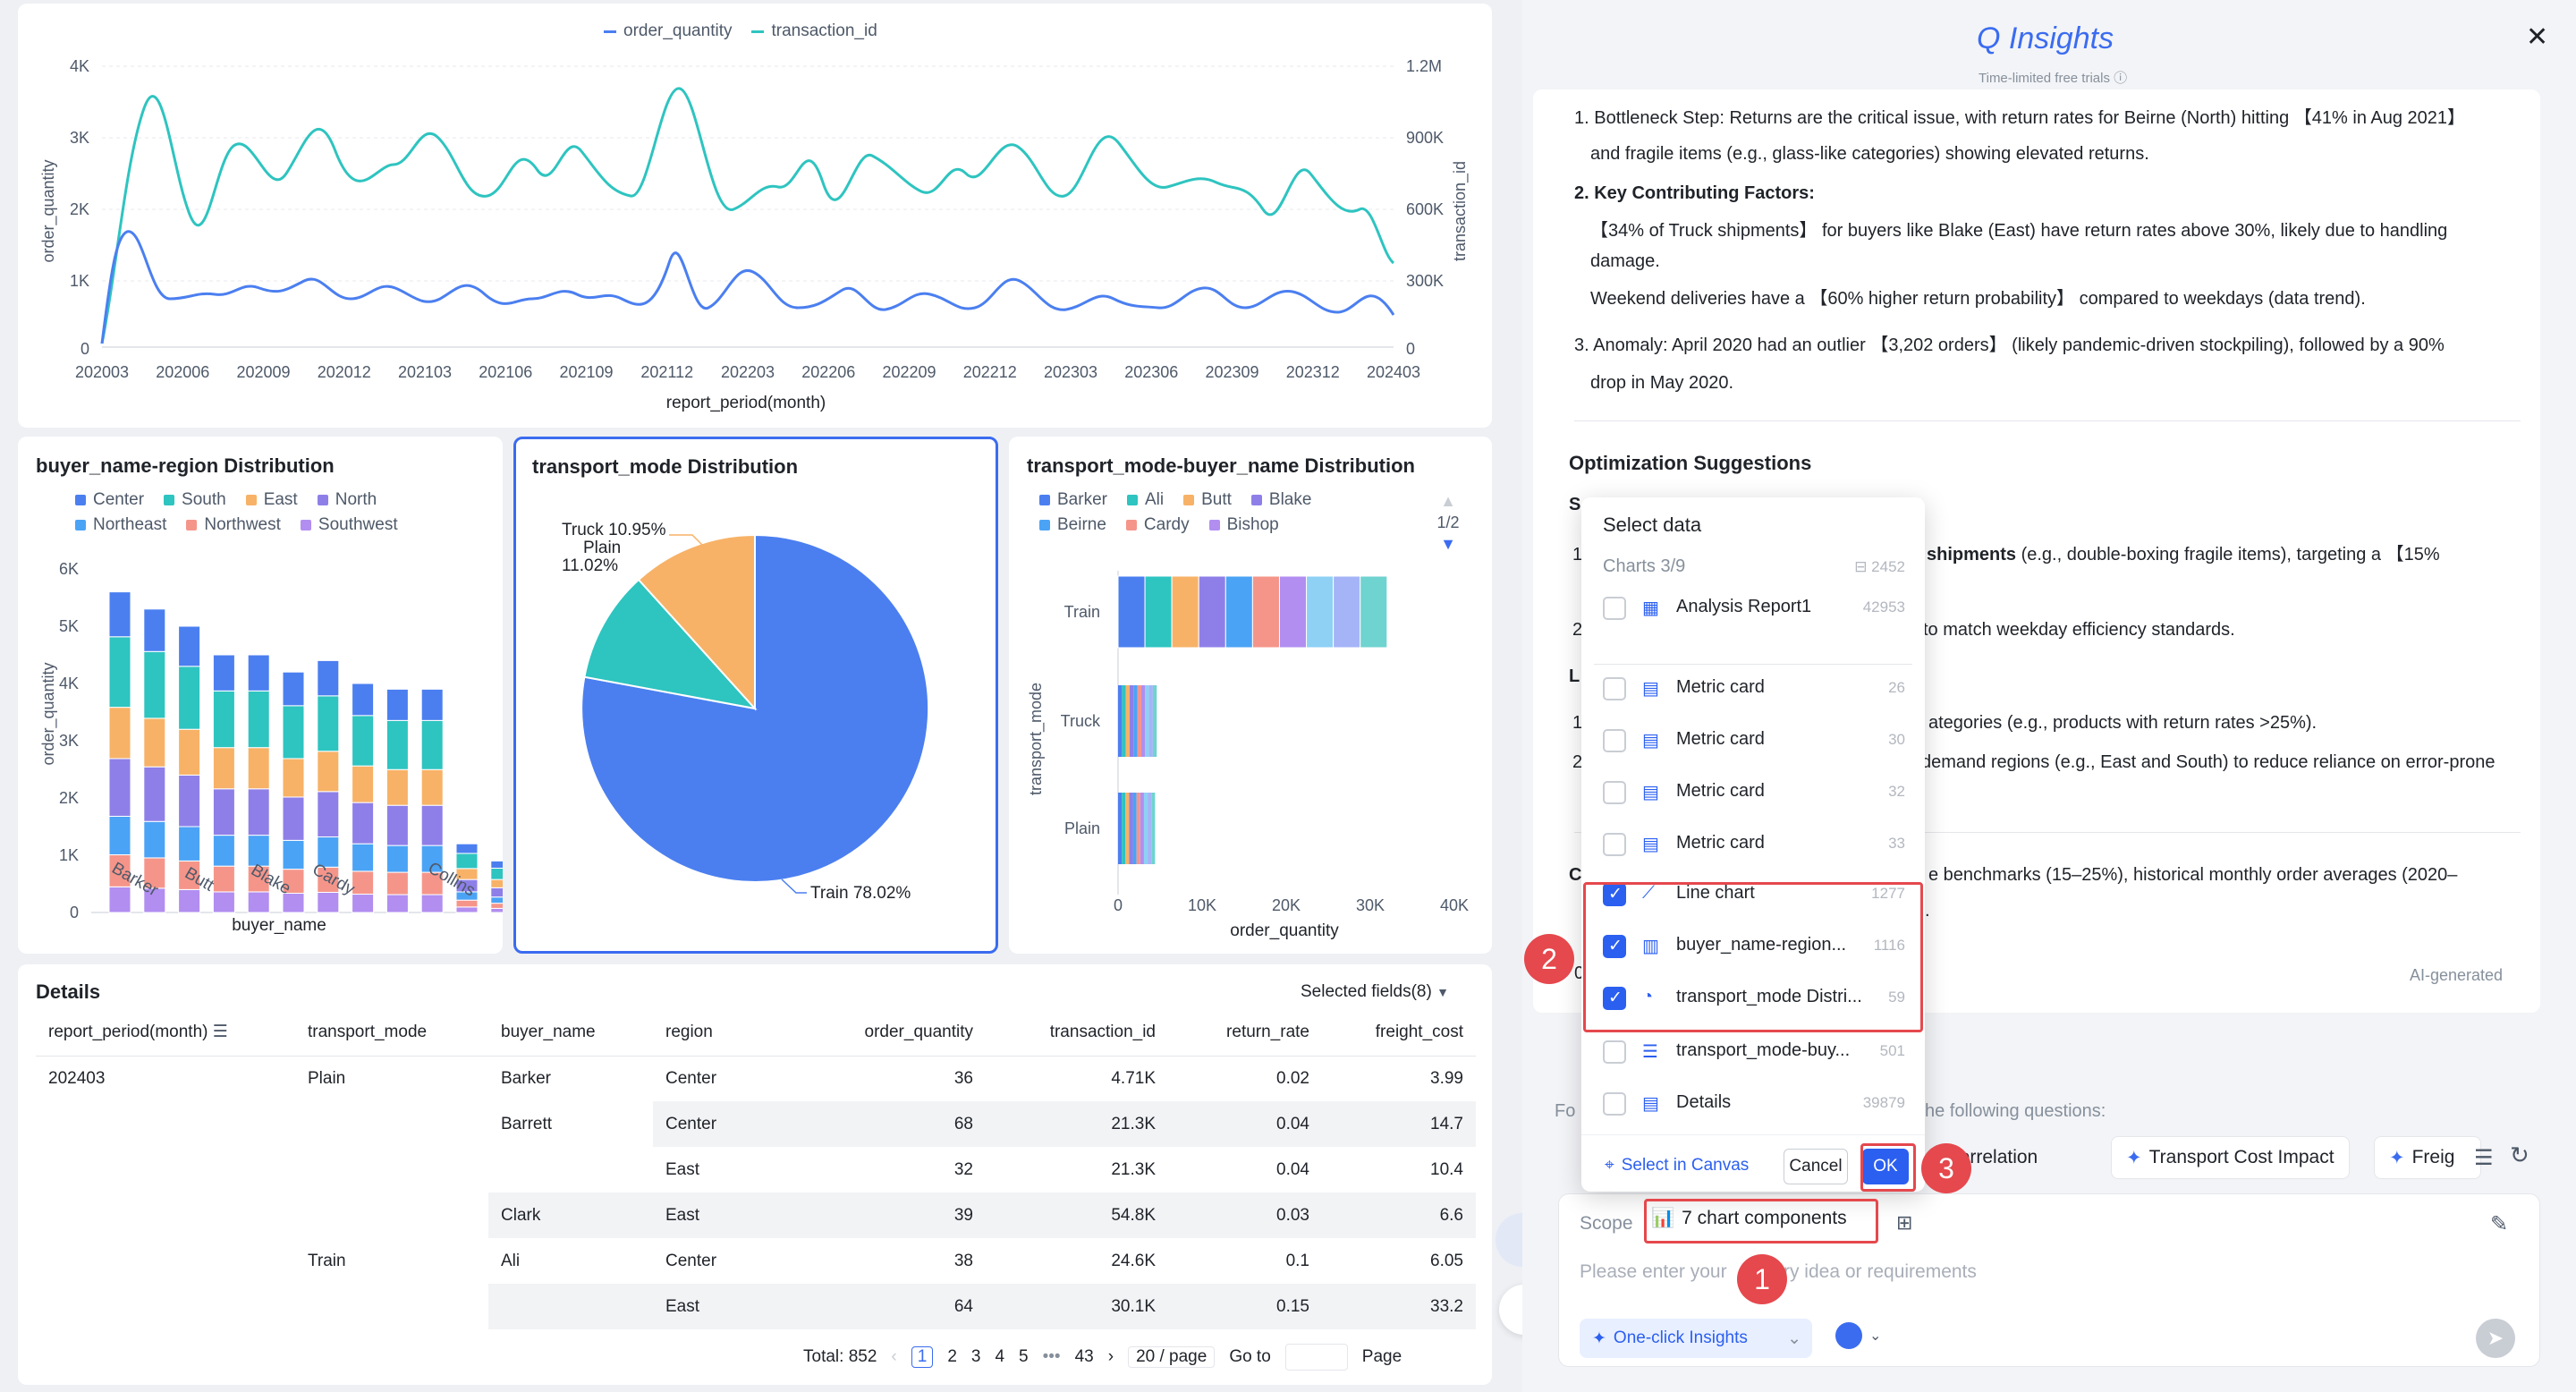 This screenshot has height=1392, width=2576. What do you see at coordinates (165, 1033) in the screenshot?
I see `col-header: report_period(month) ☰` at bounding box center [165, 1033].